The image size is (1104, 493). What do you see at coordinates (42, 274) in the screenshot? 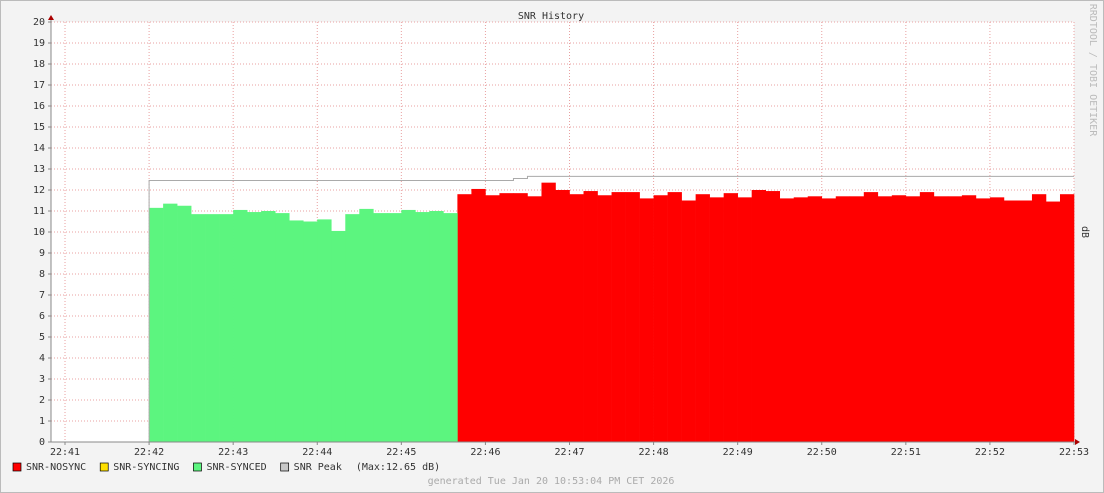
I see `y-tick-label: 8` at bounding box center [42, 274].